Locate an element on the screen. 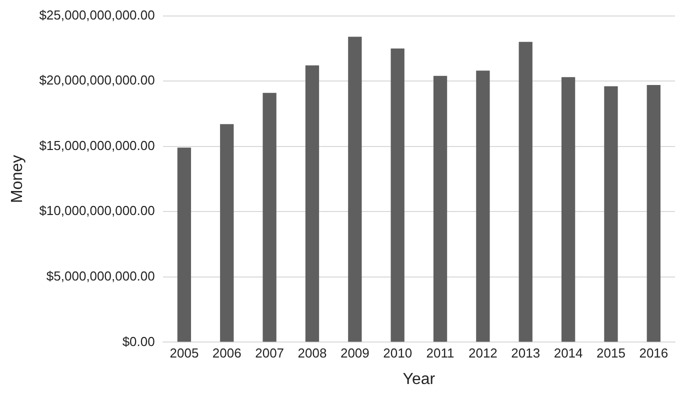 Image resolution: width=685 pixels, height=393 pixels. y-axis-title: Money is located at coordinates (17, 179).